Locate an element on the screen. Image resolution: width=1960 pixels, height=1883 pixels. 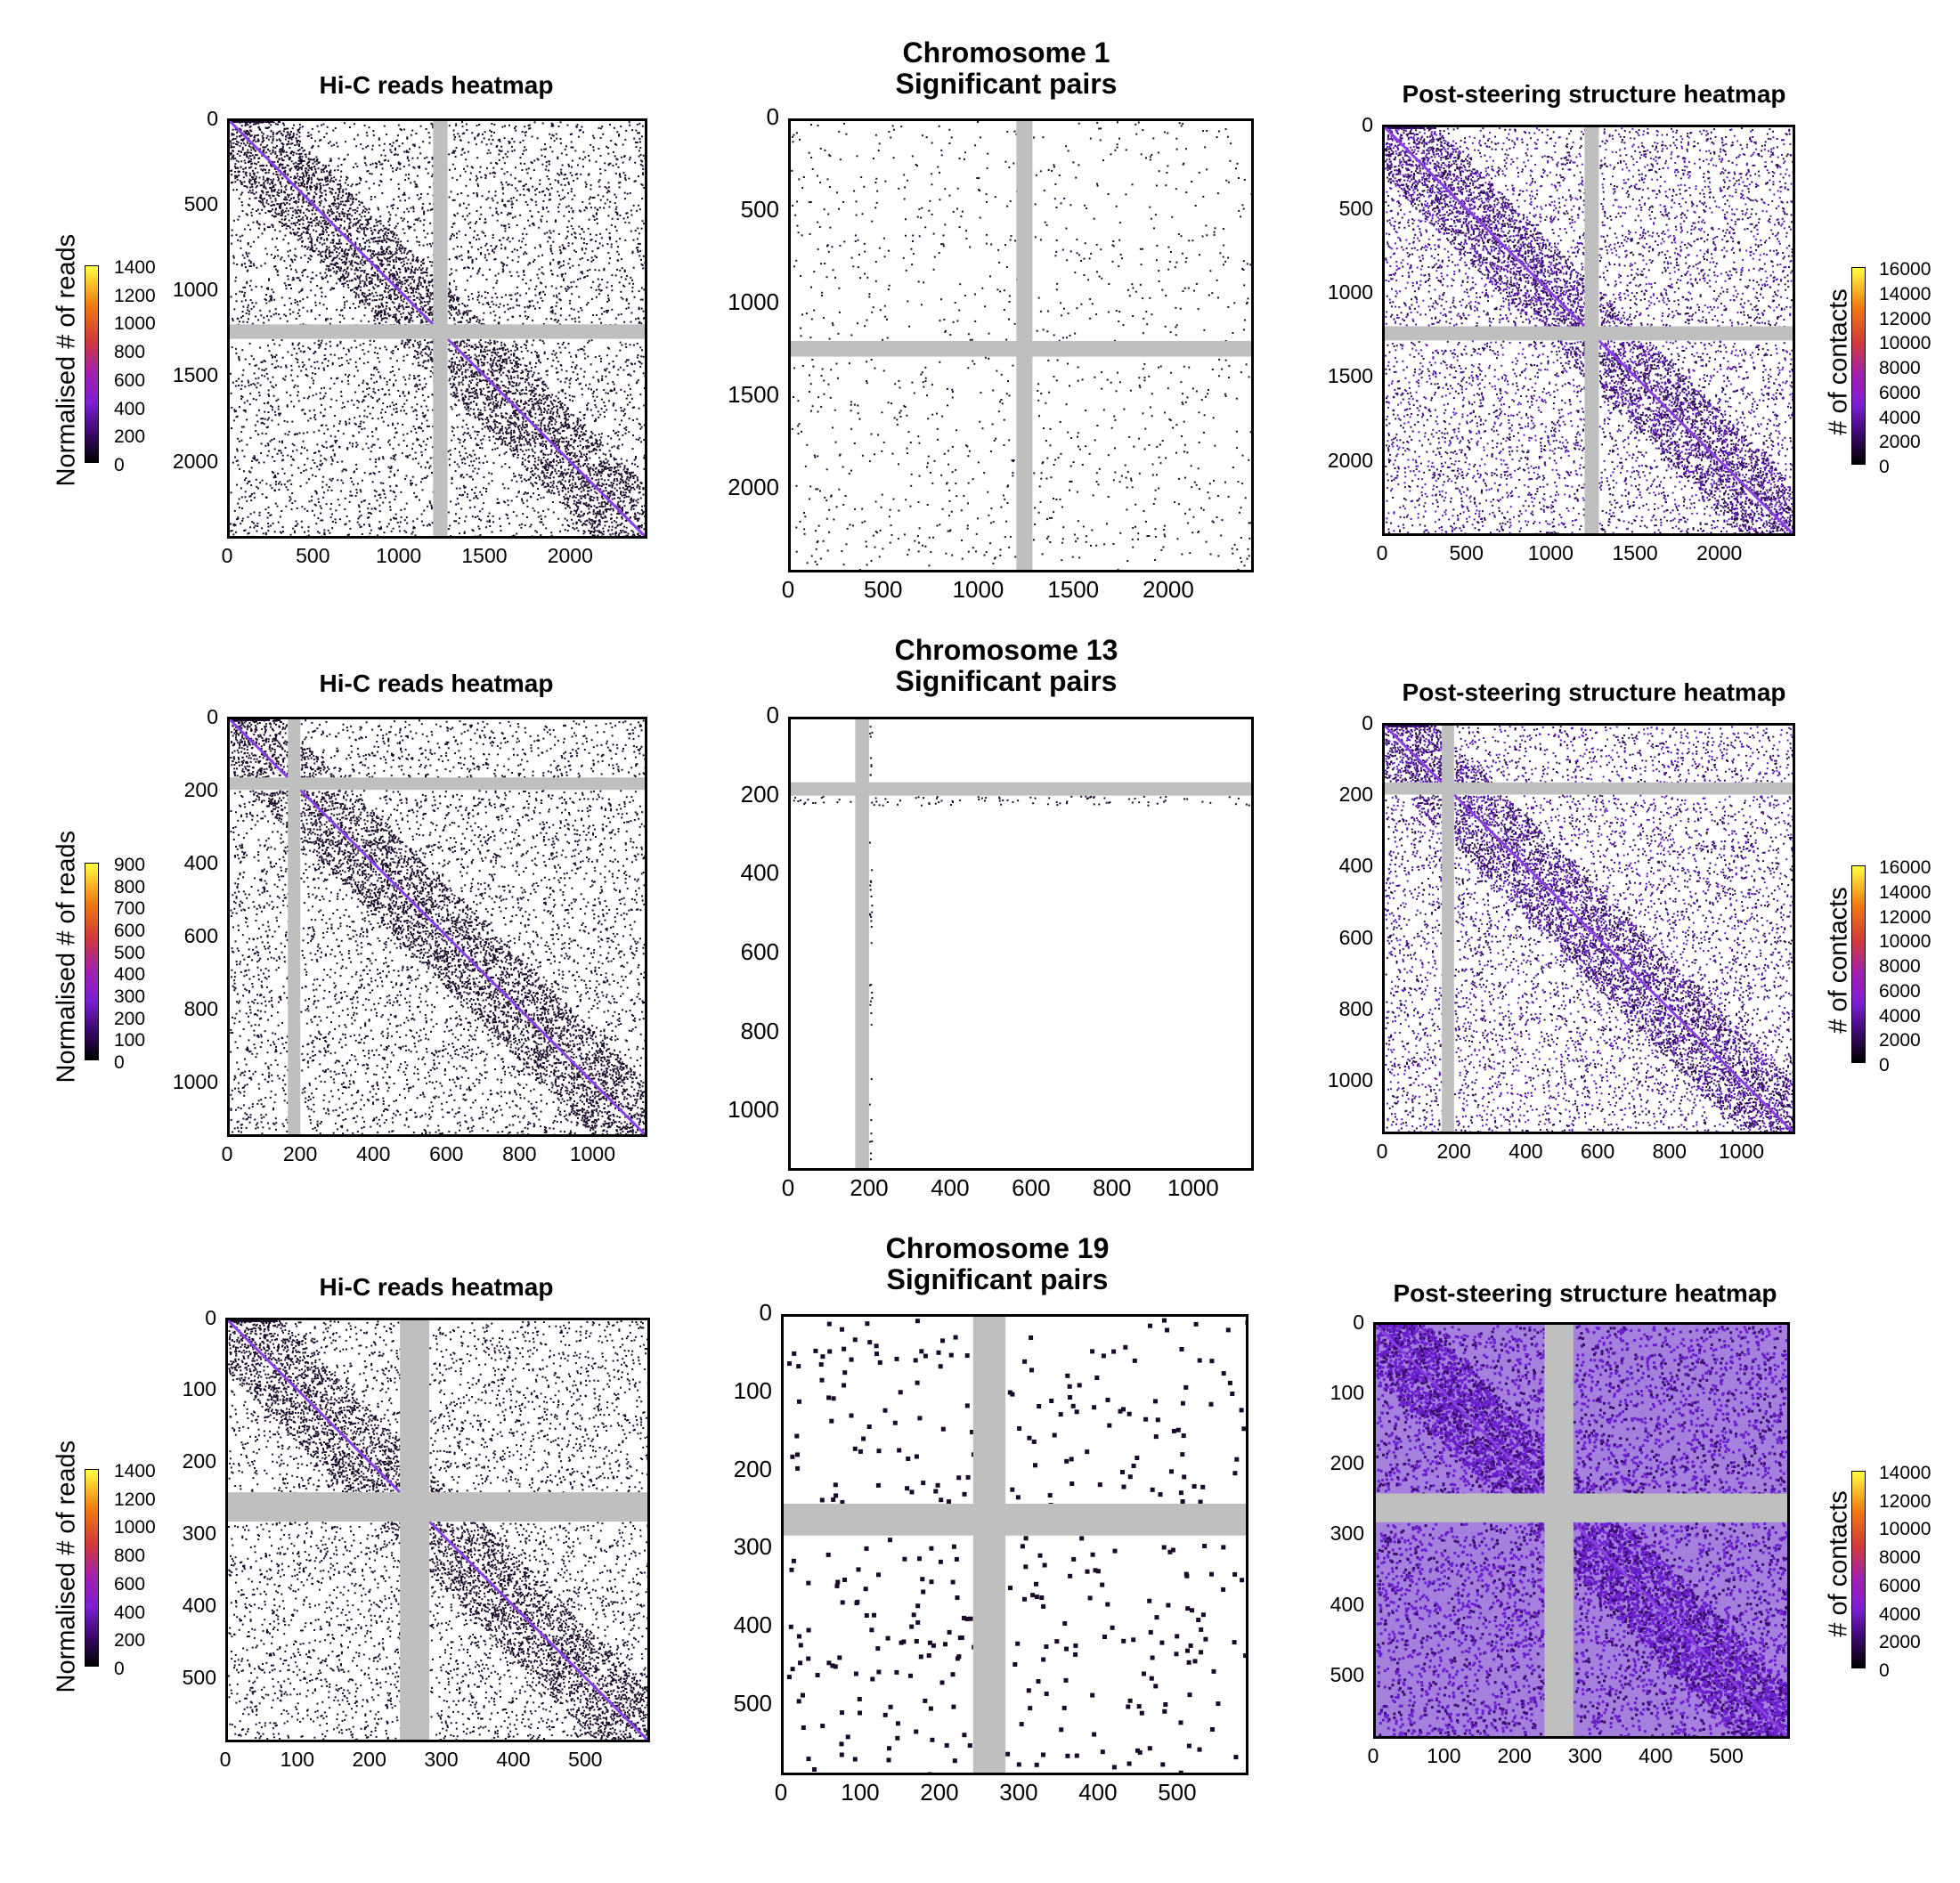
colorbar-tick-label: 16000 is located at coordinates (1905, 867).